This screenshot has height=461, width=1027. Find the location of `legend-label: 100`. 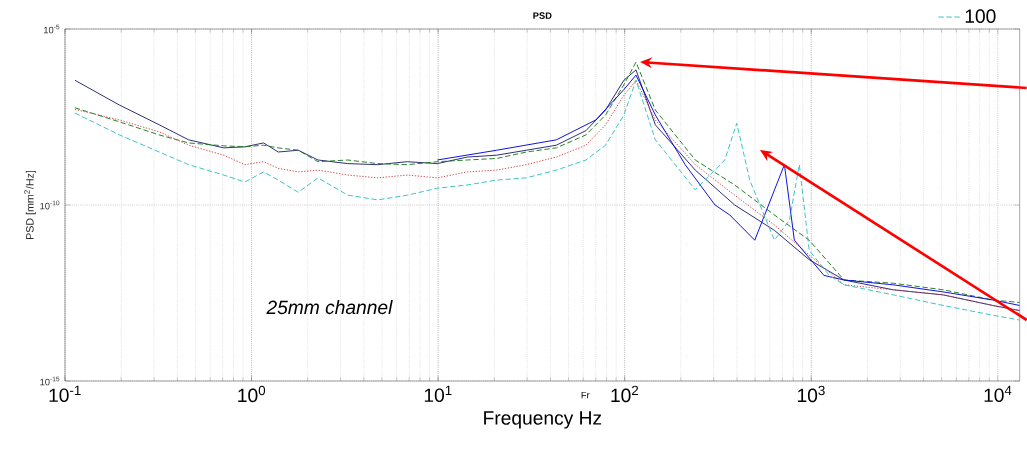

legend-label: 100 is located at coordinates (980, 16).